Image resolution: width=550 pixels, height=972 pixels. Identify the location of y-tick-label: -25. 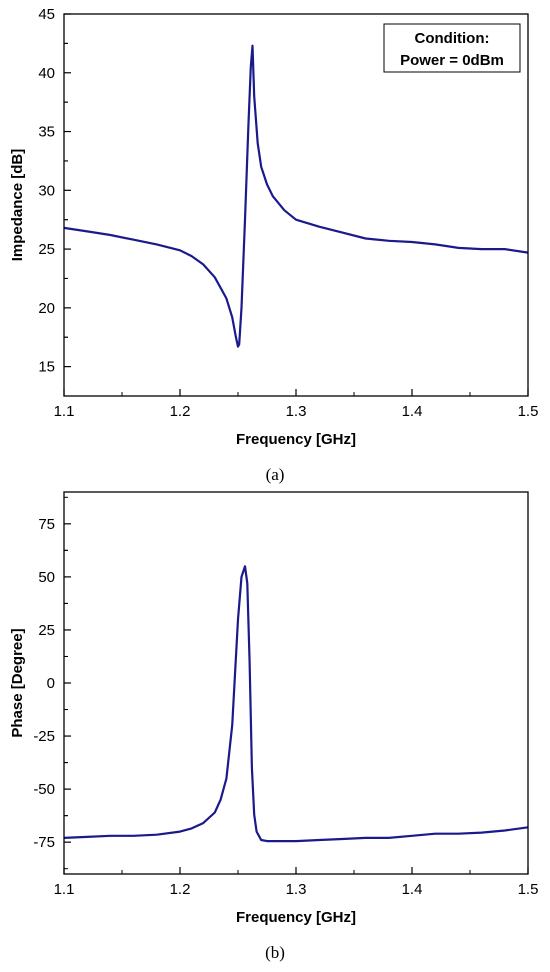
(44, 736).